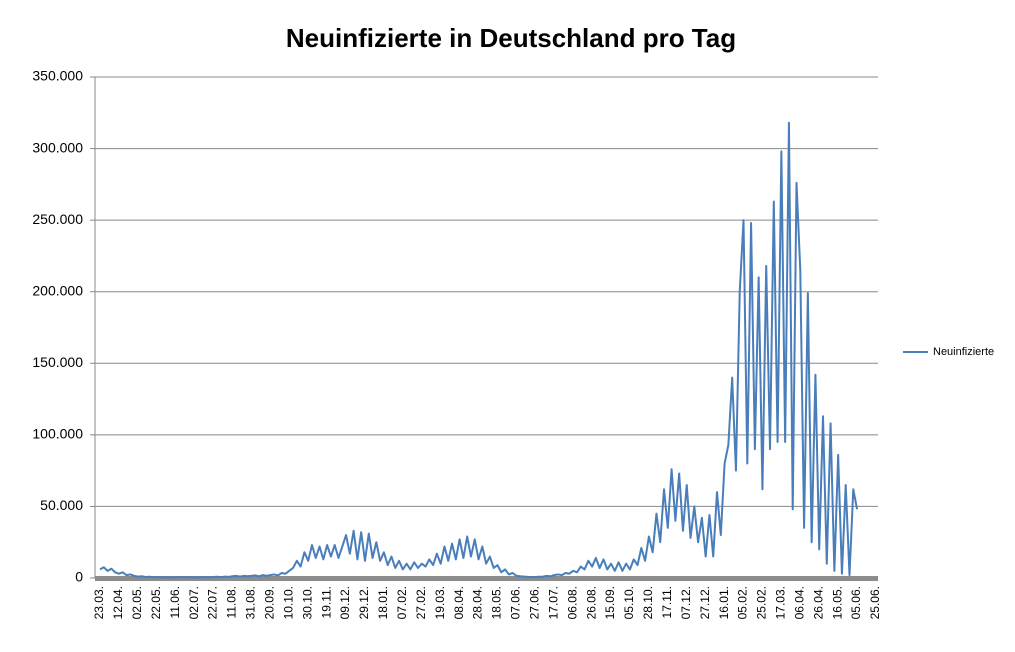 The image size is (1015, 652). Describe the element at coordinates (516, 602) in the screenshot. I see `x-tick-label: 07.06.` at that location.